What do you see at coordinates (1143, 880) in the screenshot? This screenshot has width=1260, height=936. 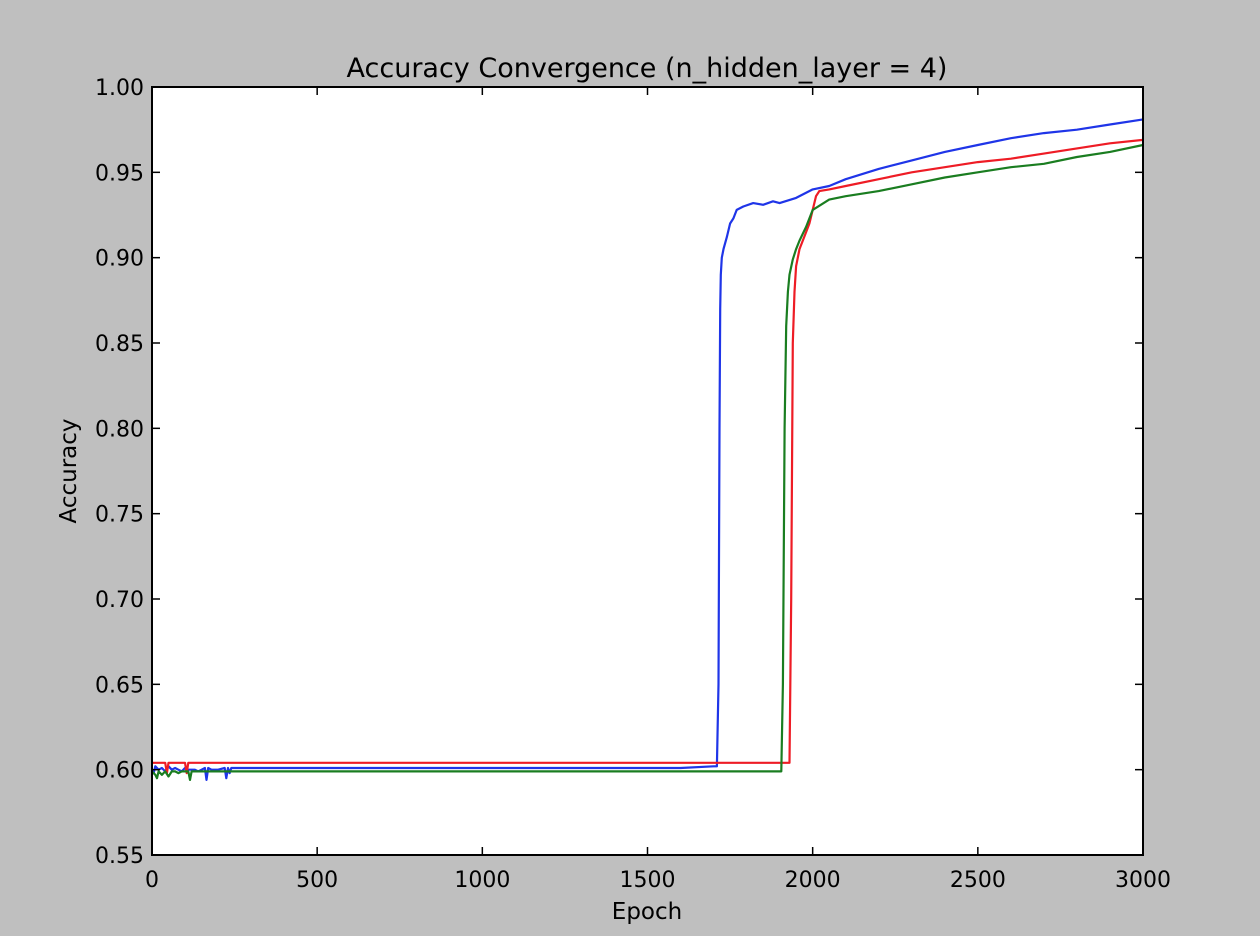 I see `x-tick-label: 3000` at bounding box center [1143, 880].